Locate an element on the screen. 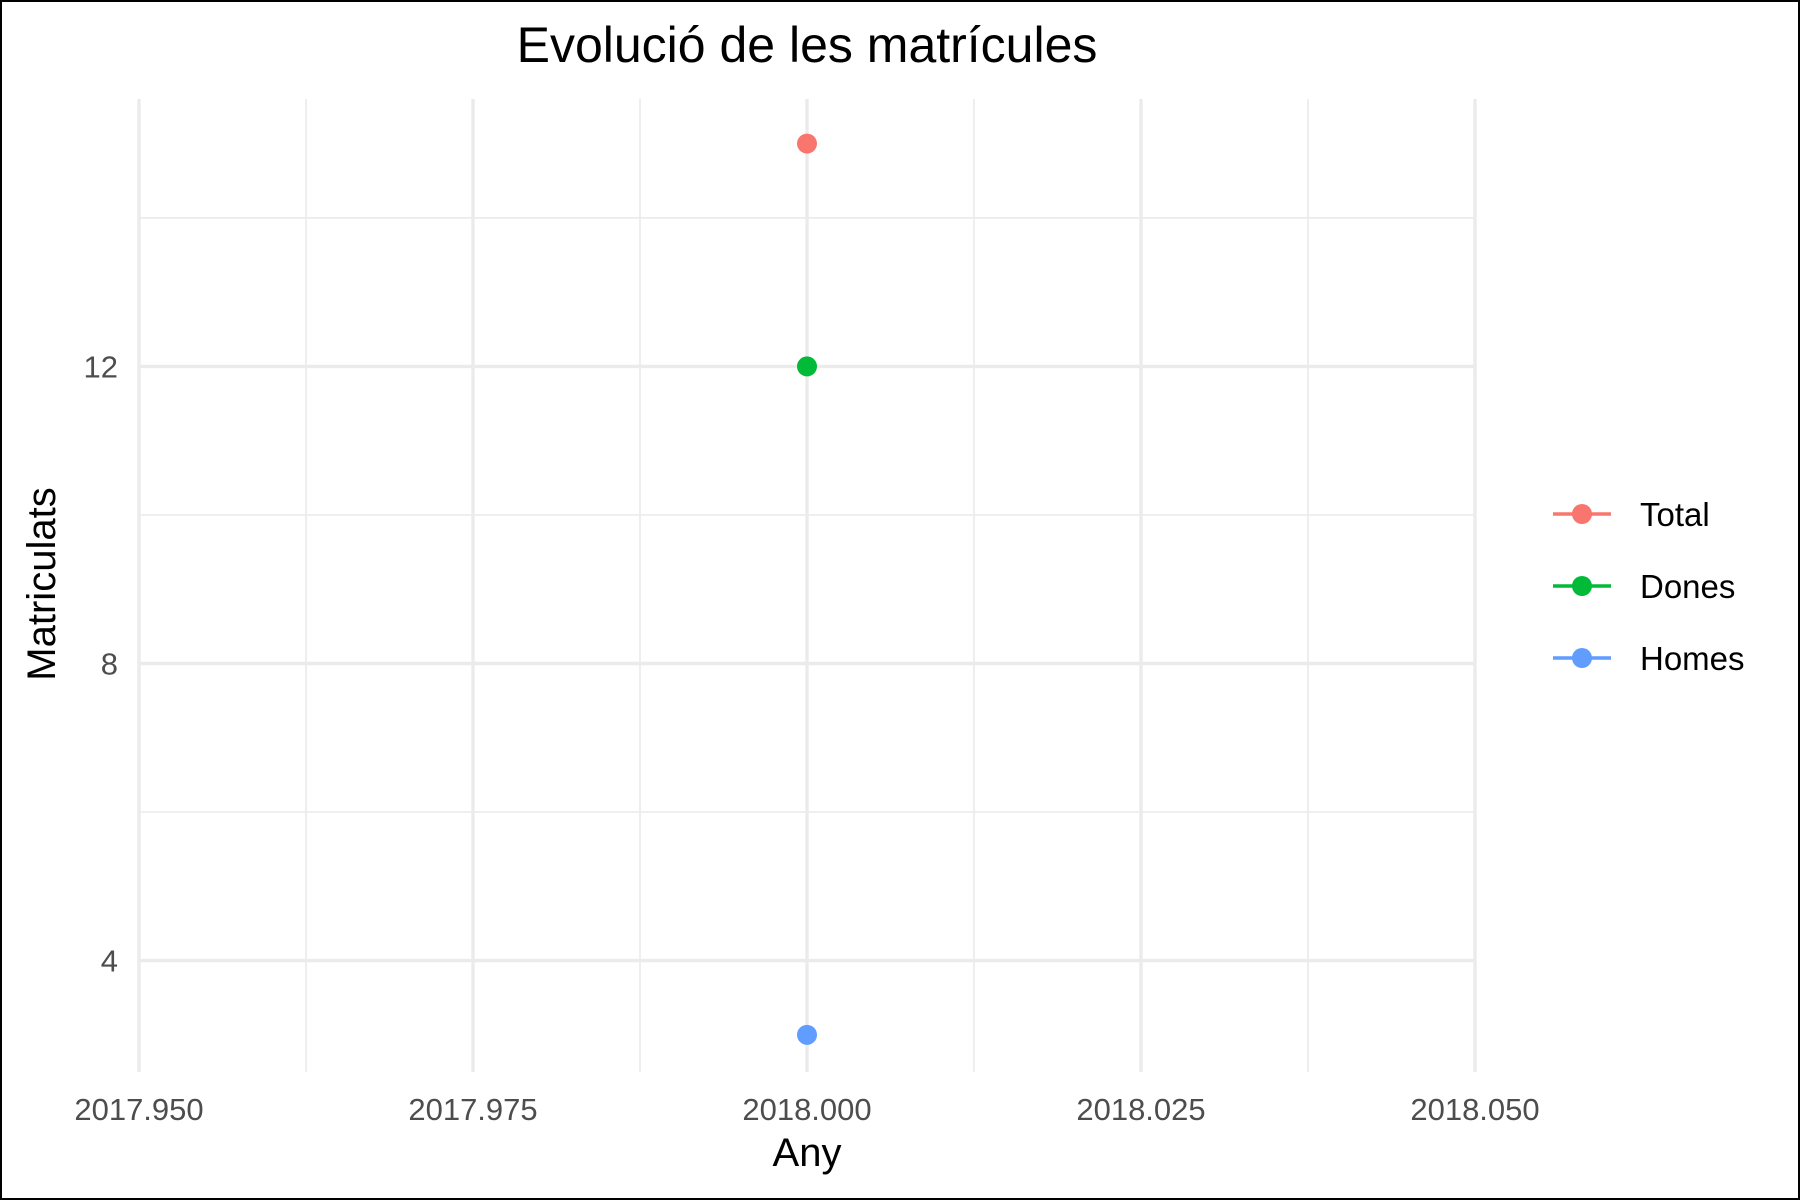 The width and height of the screenshot is (1800, 1200). data-point-total is located at coordinates (807, 143).